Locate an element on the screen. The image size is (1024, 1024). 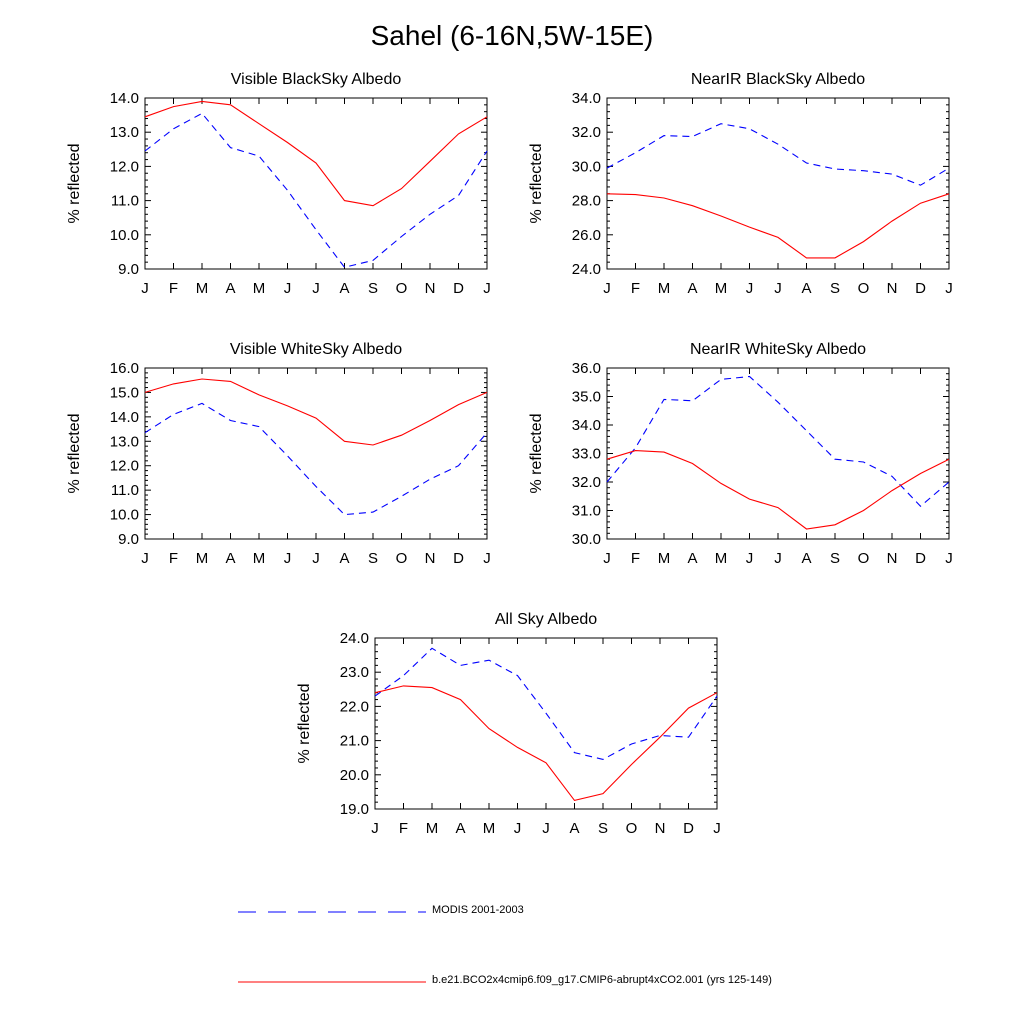
chart-title: NearIR WhiteSky Albedo is located at coordinates (778, 349).